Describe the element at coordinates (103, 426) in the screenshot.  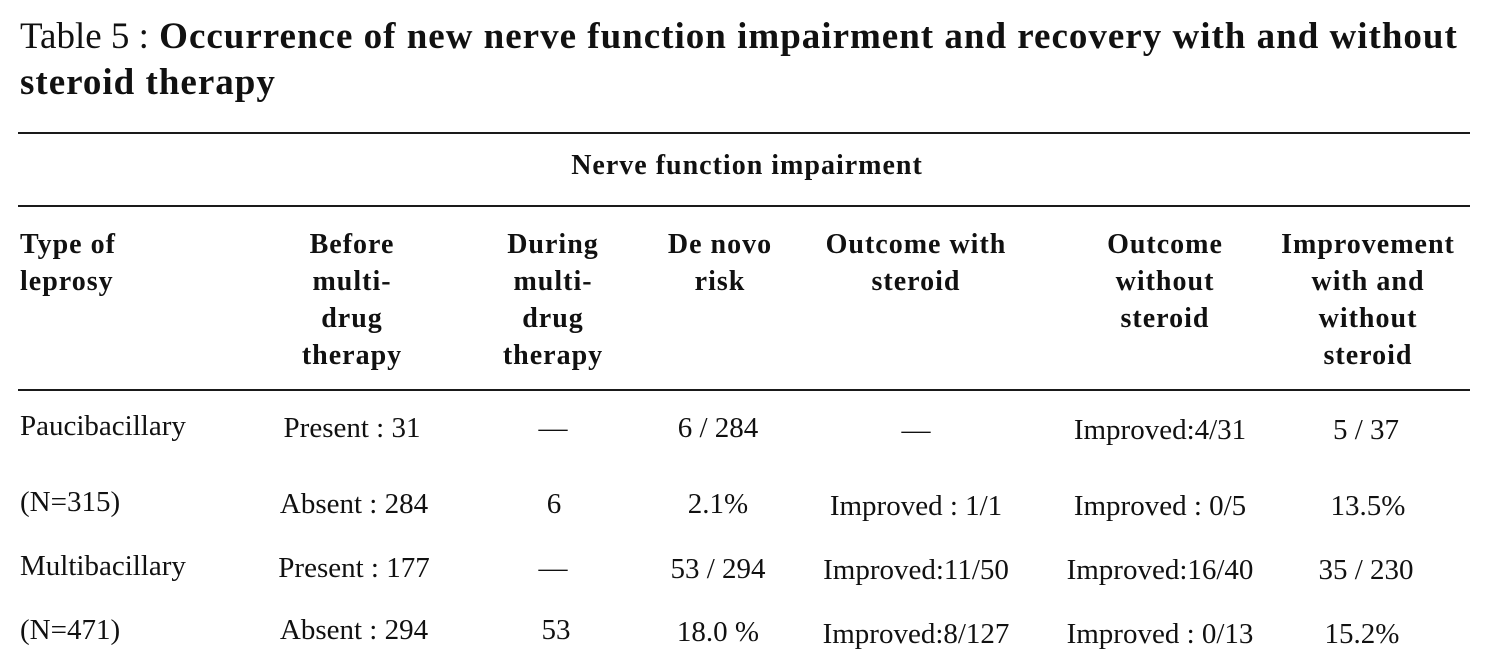
I see `row-1-type: Paucibacillary` at that location.